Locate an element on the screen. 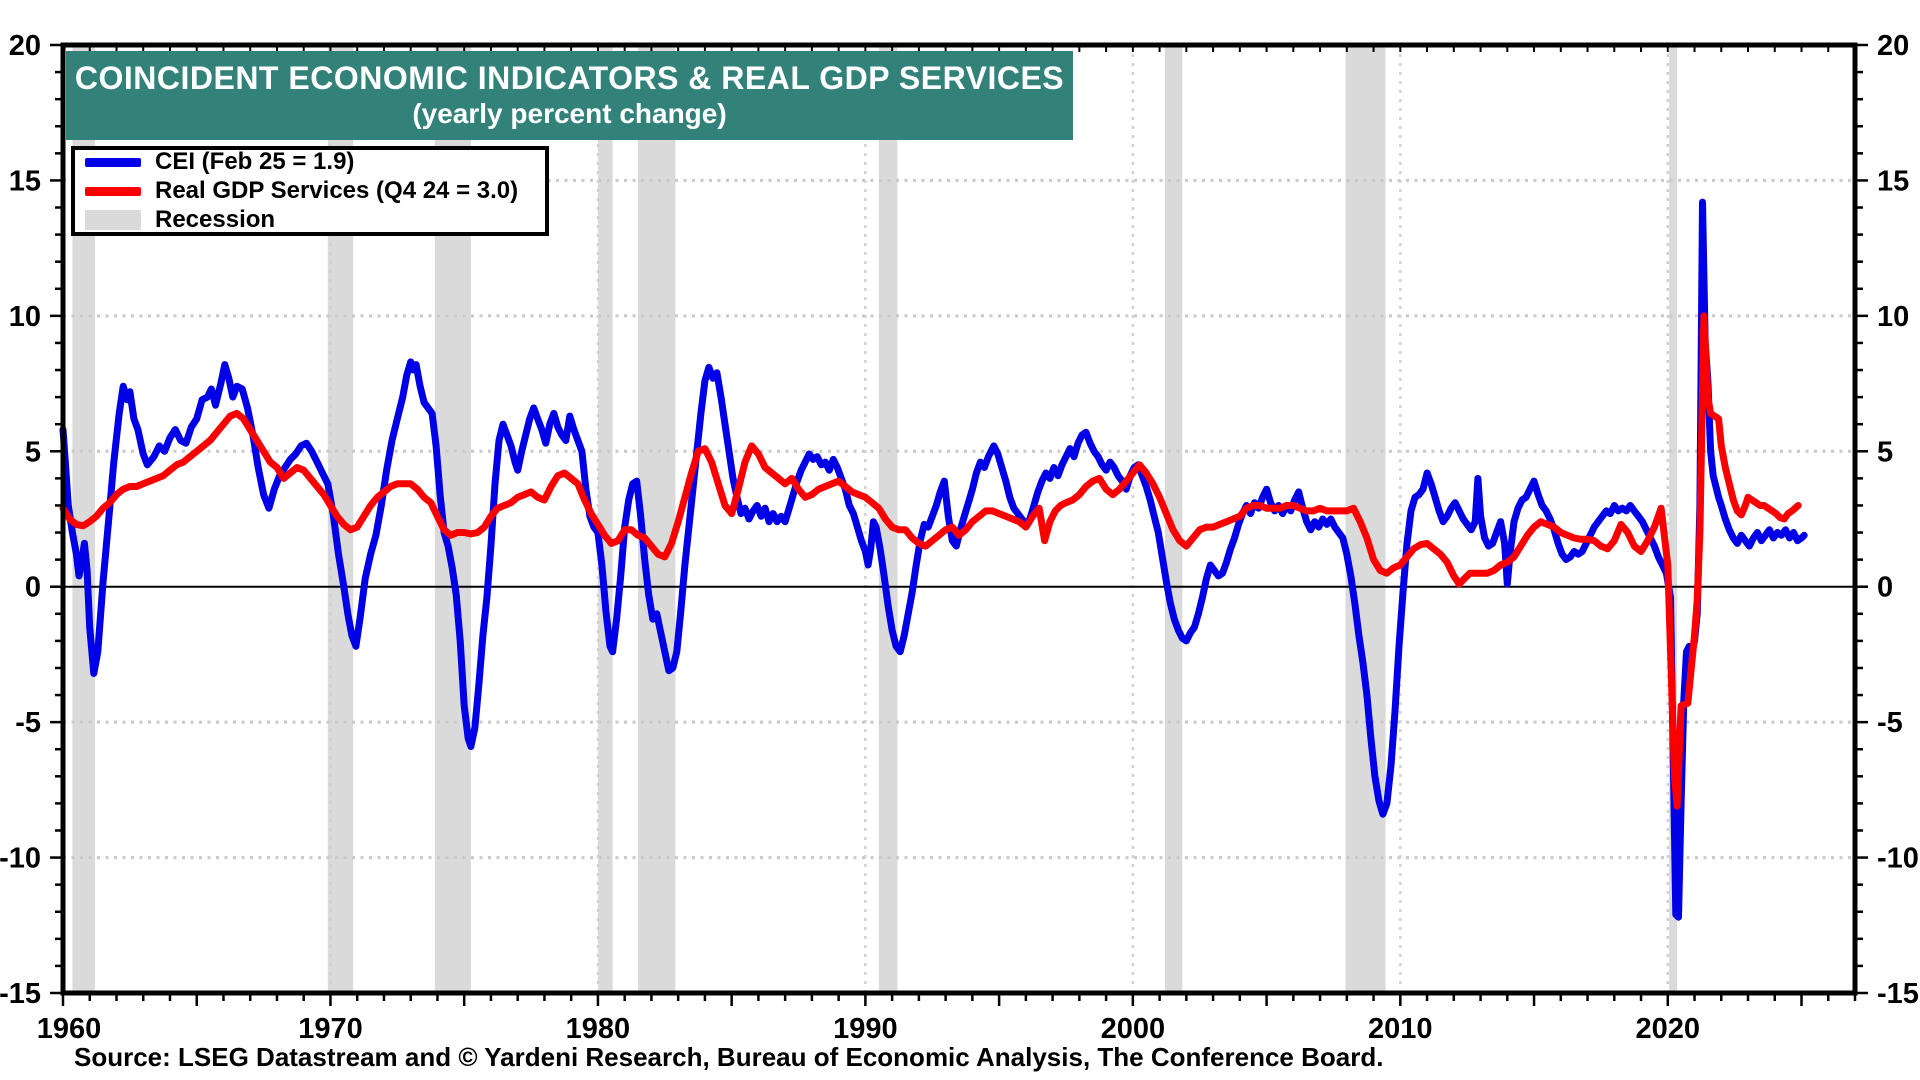  y-axis-label-left: 0 is located at coordinates (33, 588).